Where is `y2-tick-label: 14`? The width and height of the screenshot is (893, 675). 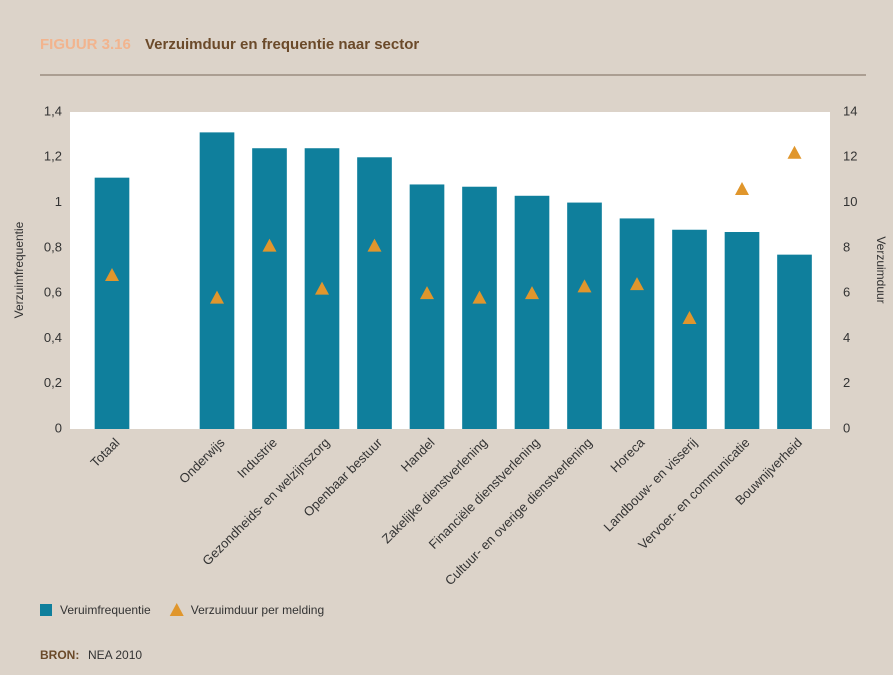 y2-tick-label: 14 is located at coordinates (850, 110).